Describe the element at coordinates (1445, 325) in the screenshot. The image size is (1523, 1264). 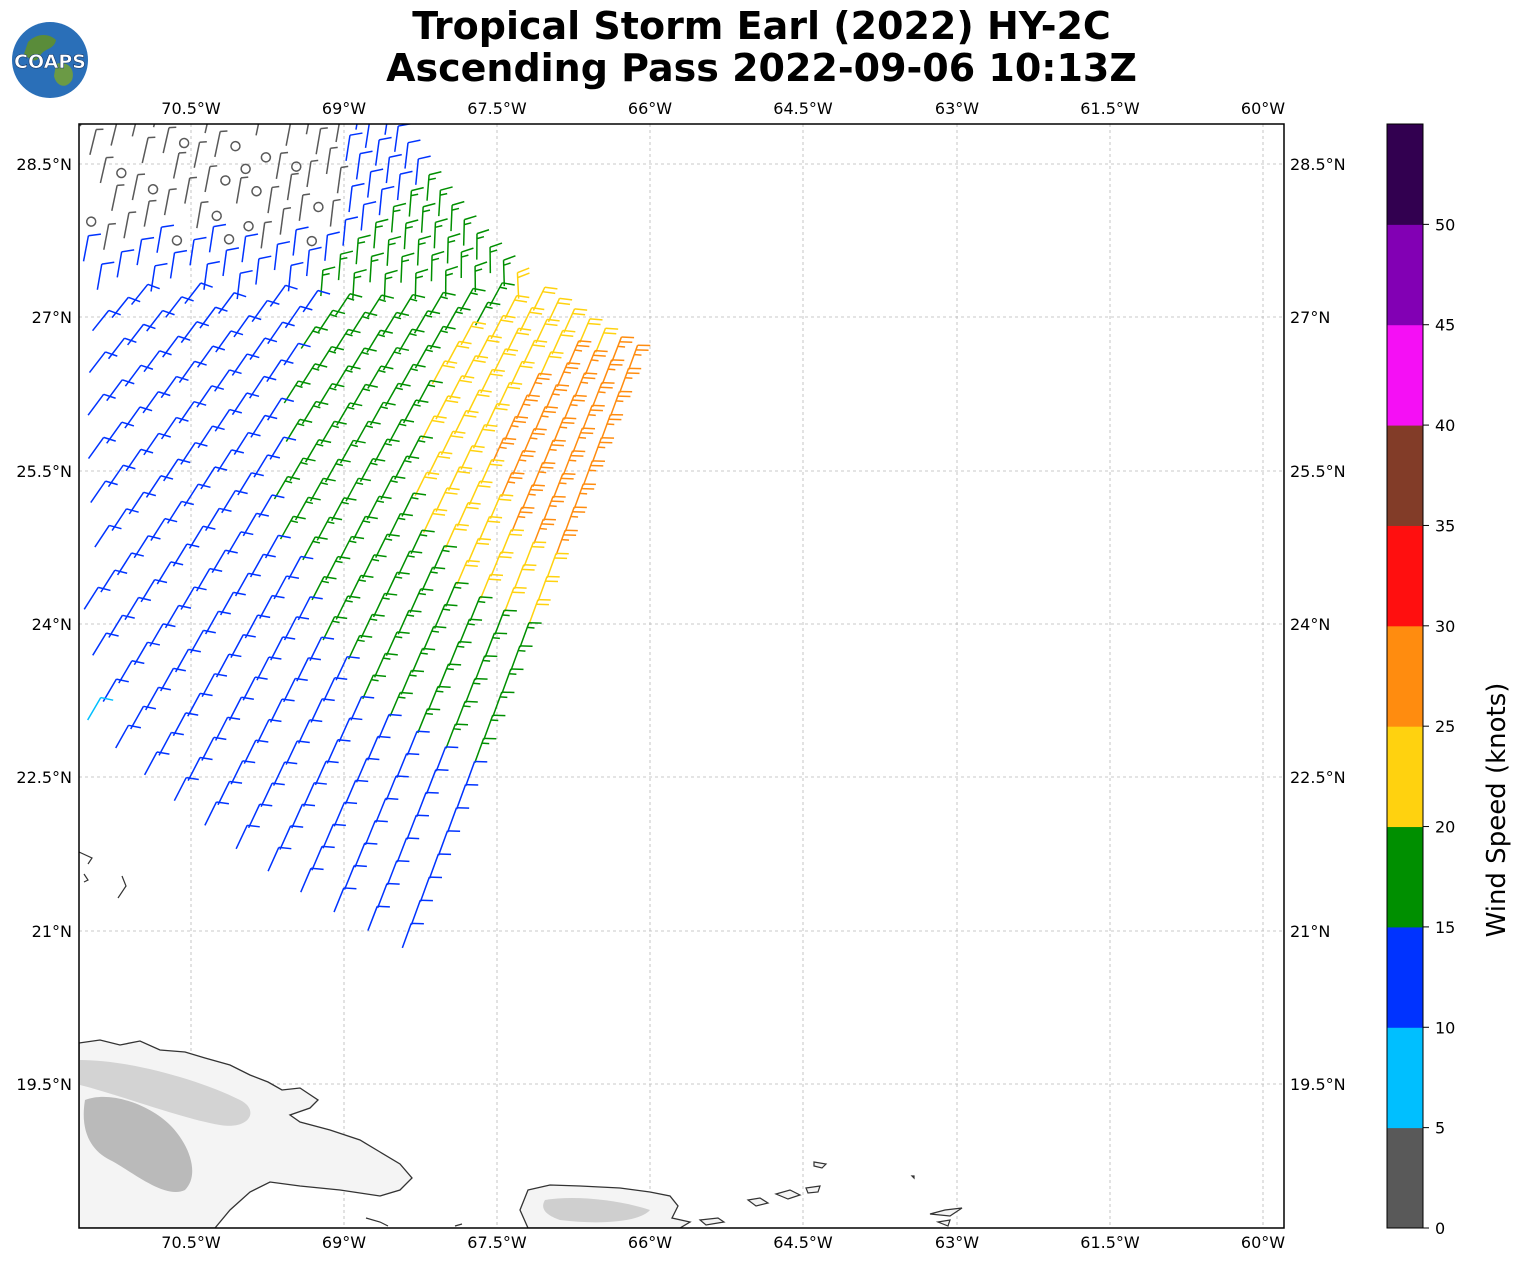
I see `colorbar-tick-label: 45` at that location.